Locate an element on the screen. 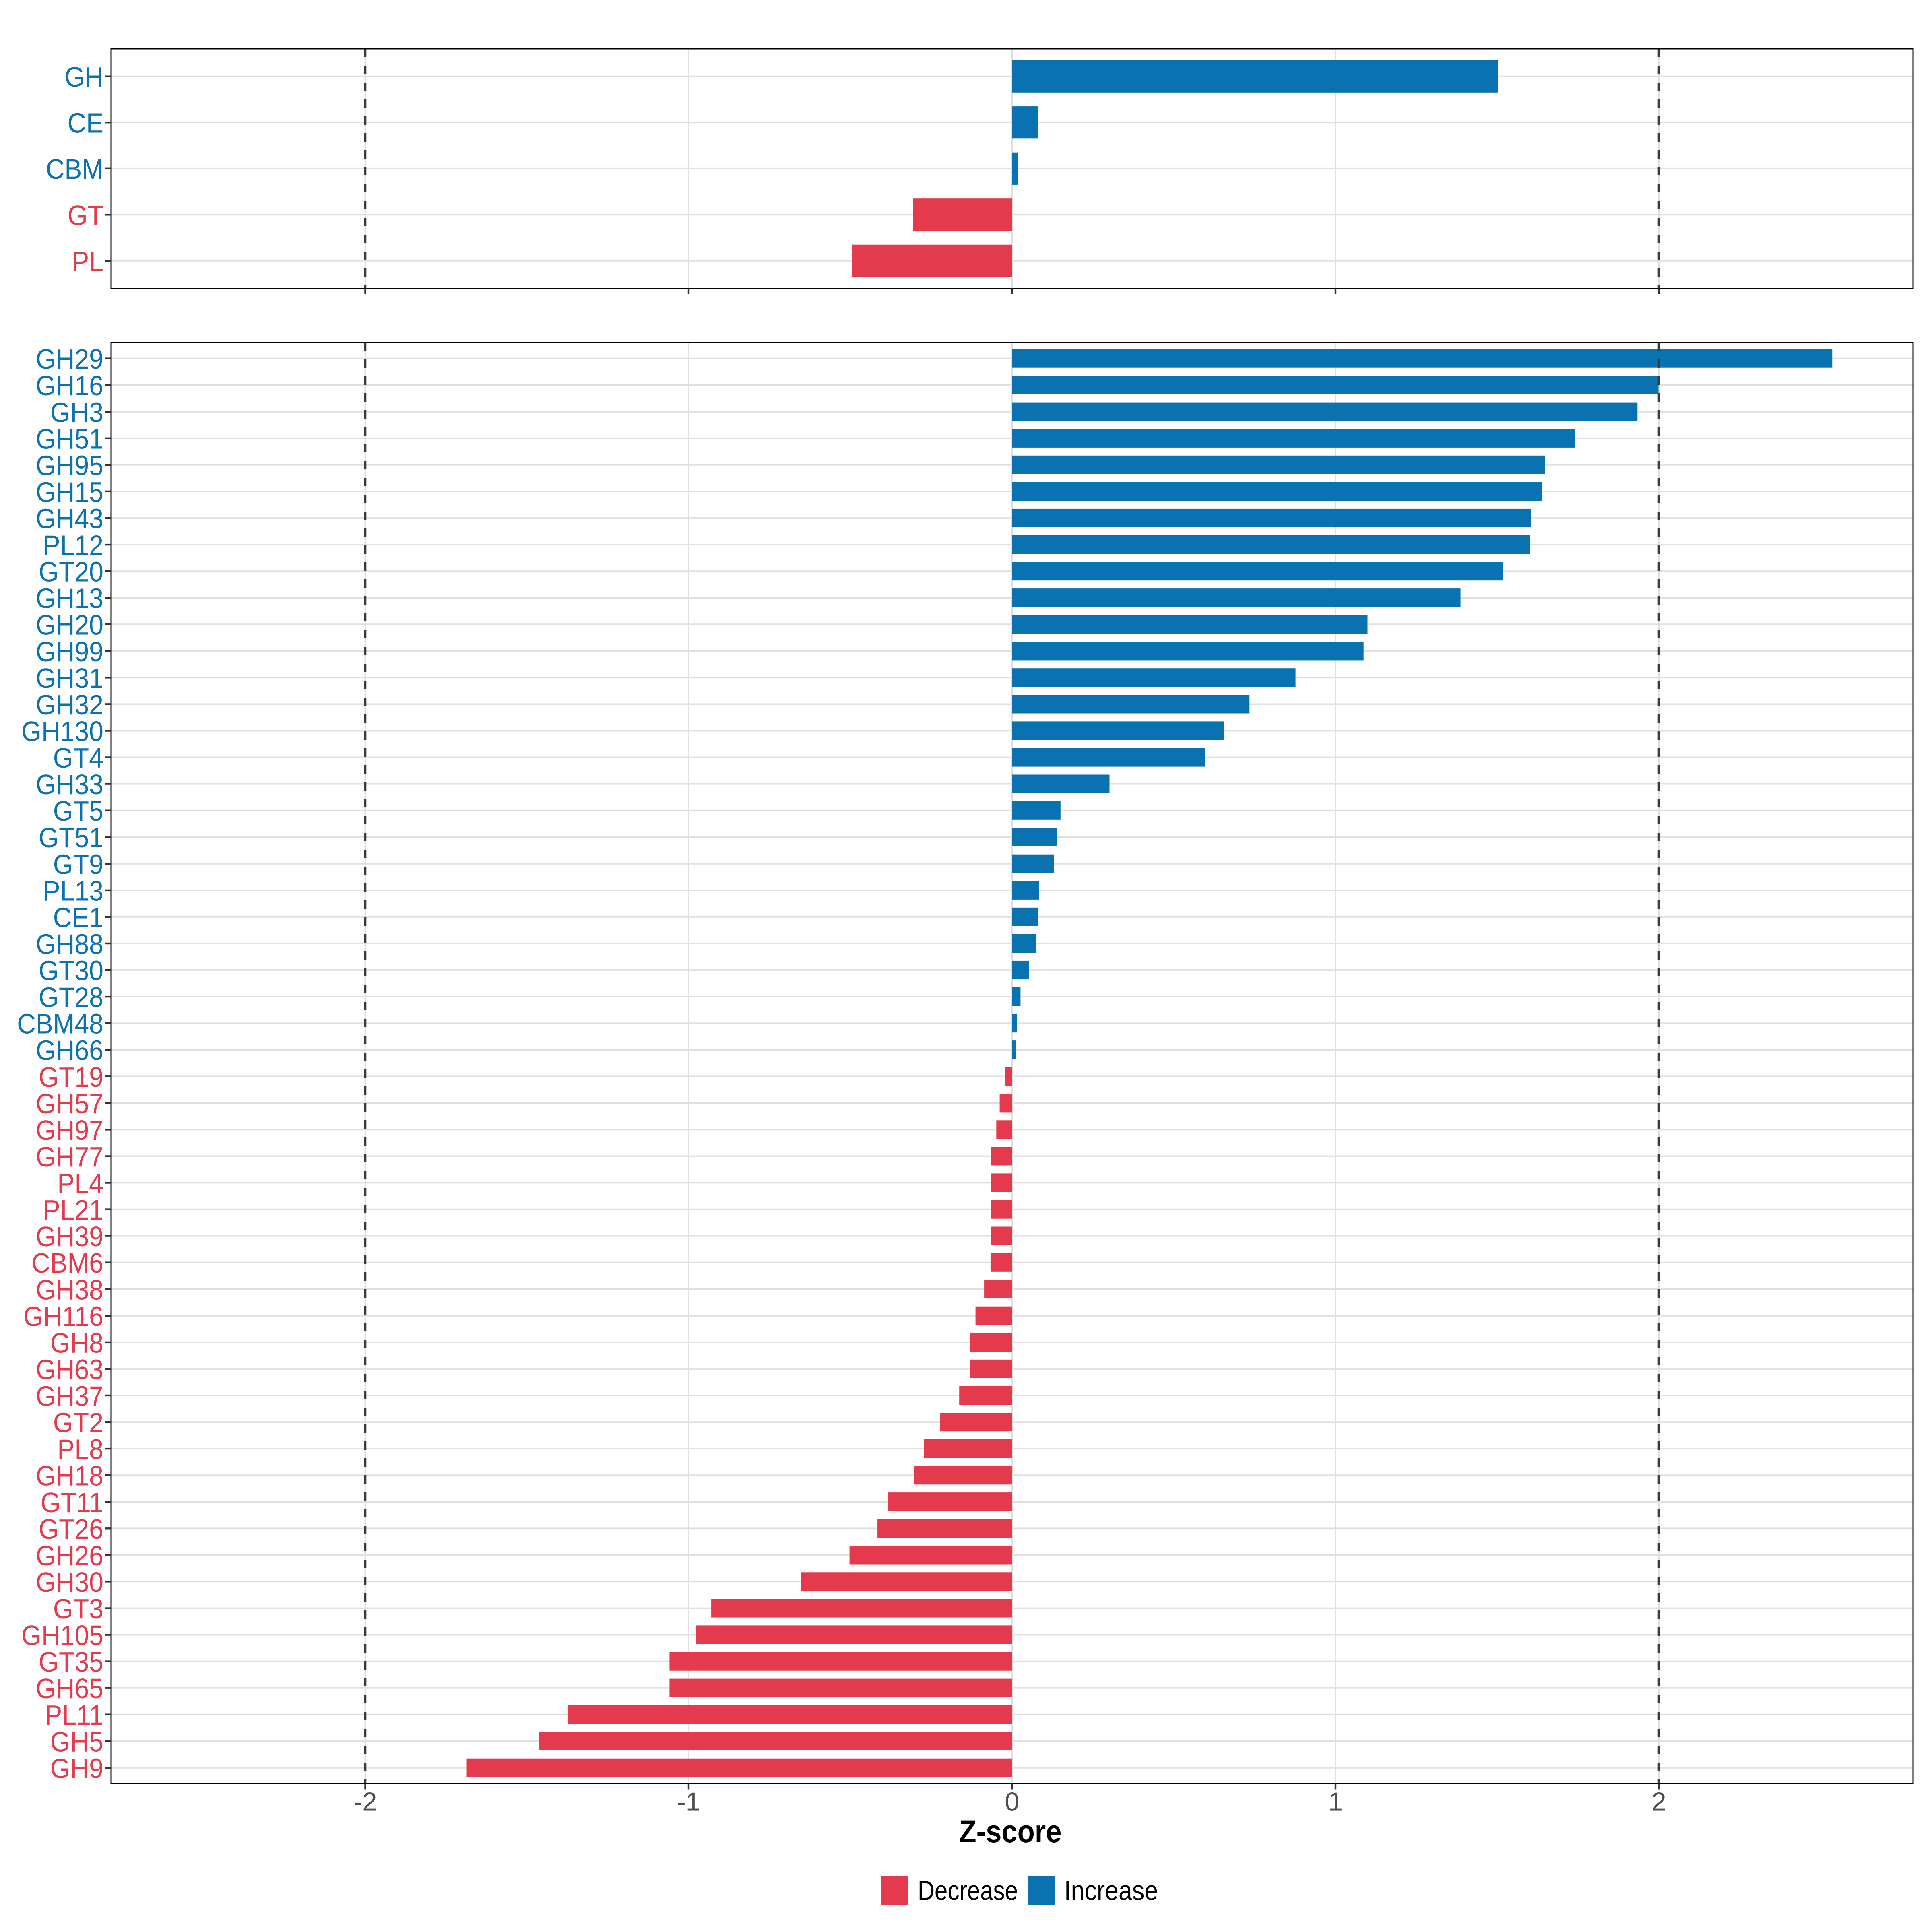 This screenshot has width=1932, height=1932. svg-text: GH8 is located at coordinates (76, 1342).